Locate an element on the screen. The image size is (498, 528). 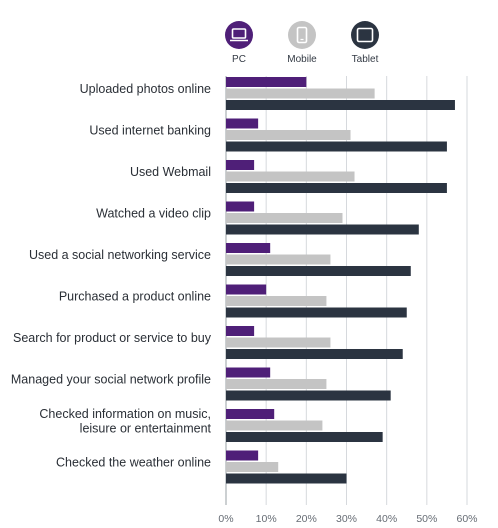
legend-item-pc: PC is located at coordinates (239, 43).